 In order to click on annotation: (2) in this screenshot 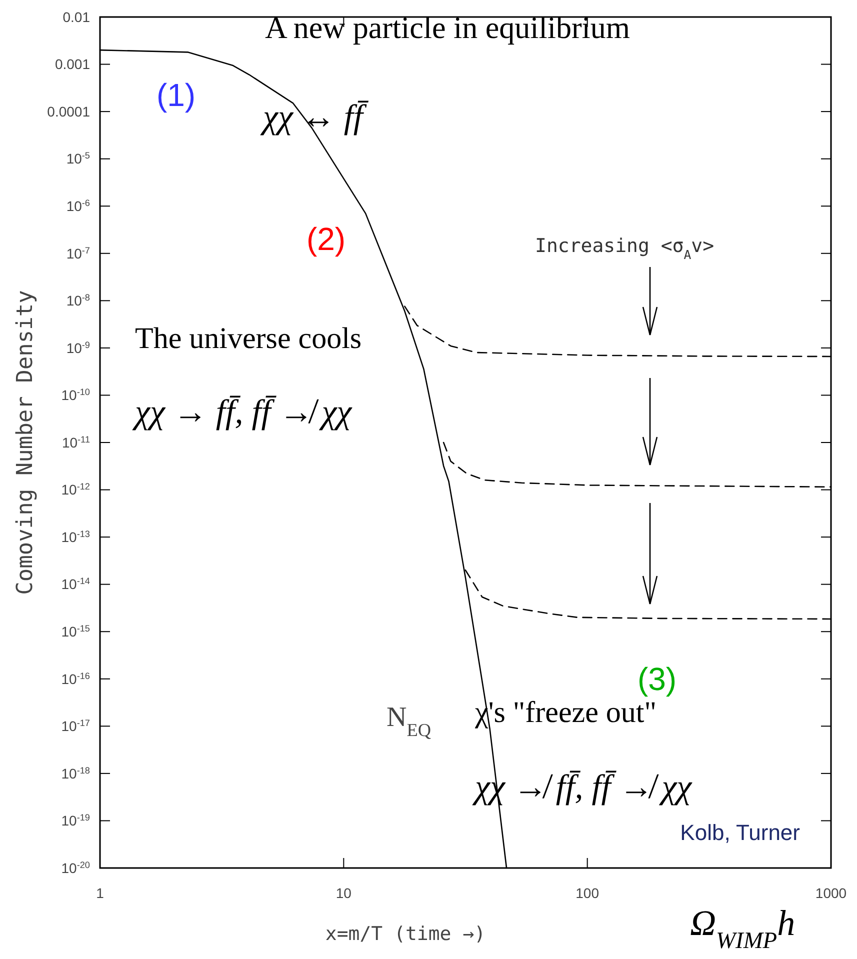, I will do `click(326, 239)`.